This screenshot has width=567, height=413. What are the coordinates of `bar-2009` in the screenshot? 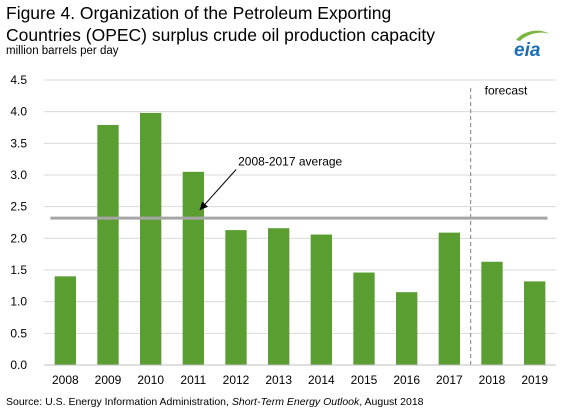 It's located at (108, 244).